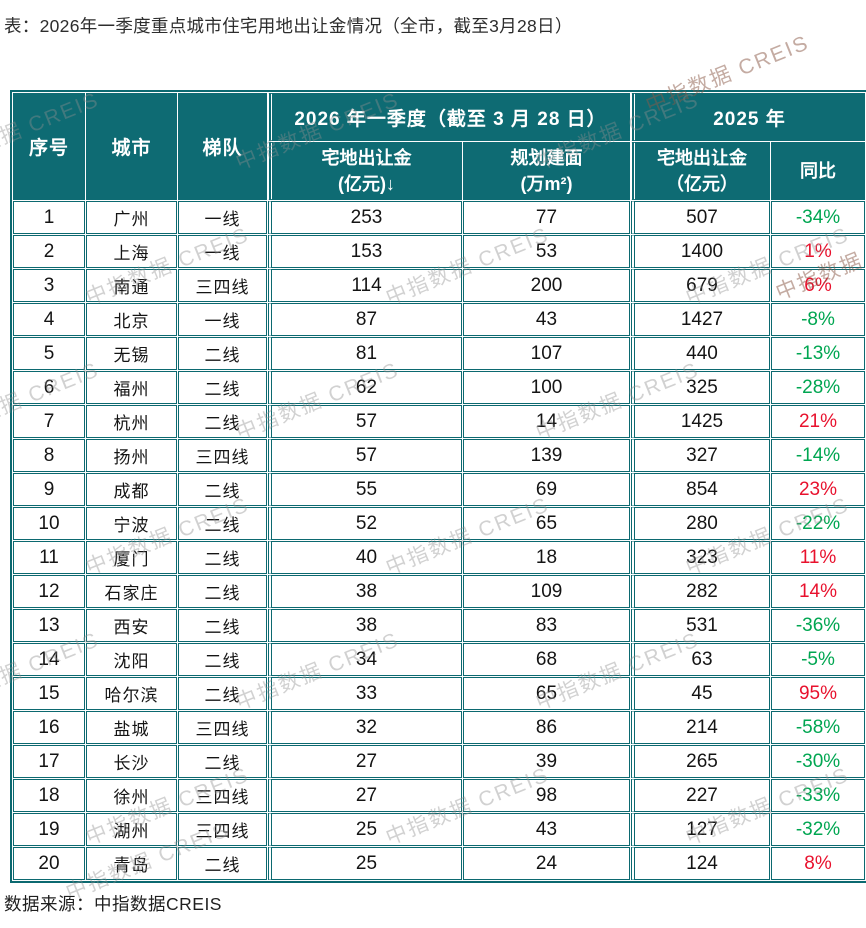 Image resolution: width=866 pixels, height=928 pixels. I want to click on planned-area-cell: 65, so click(546, 693).